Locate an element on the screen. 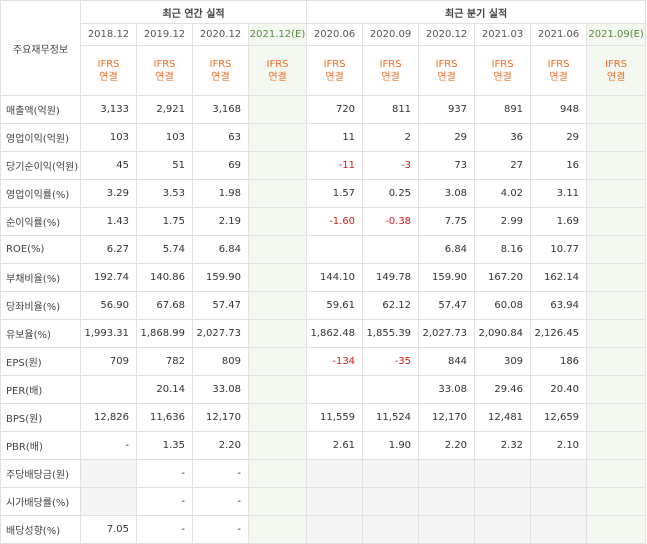 The image size is (647, 544). value-cell: 11,636 is located at coordinates (164, 417).